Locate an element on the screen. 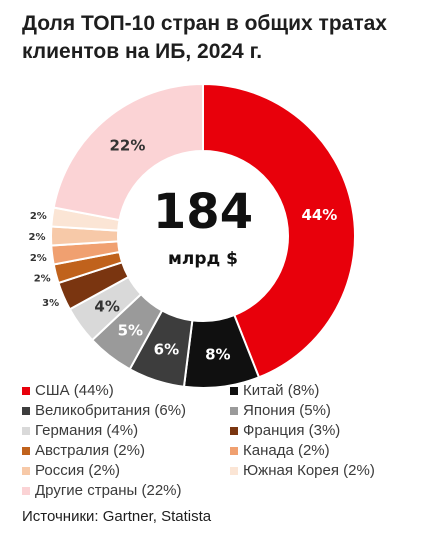  legend-item-6: Франция (3%) is located at coordinates (323, 431).